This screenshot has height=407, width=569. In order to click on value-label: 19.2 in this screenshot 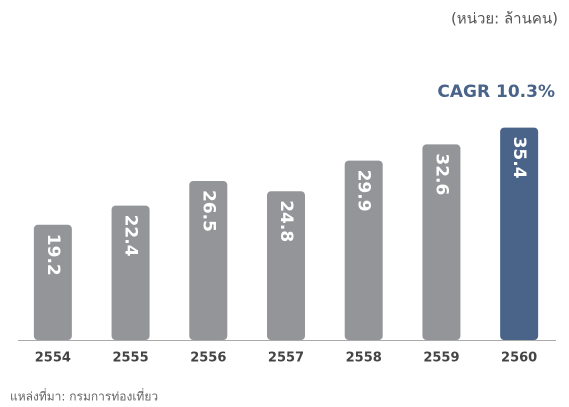, I will do `click(53, 255)`.